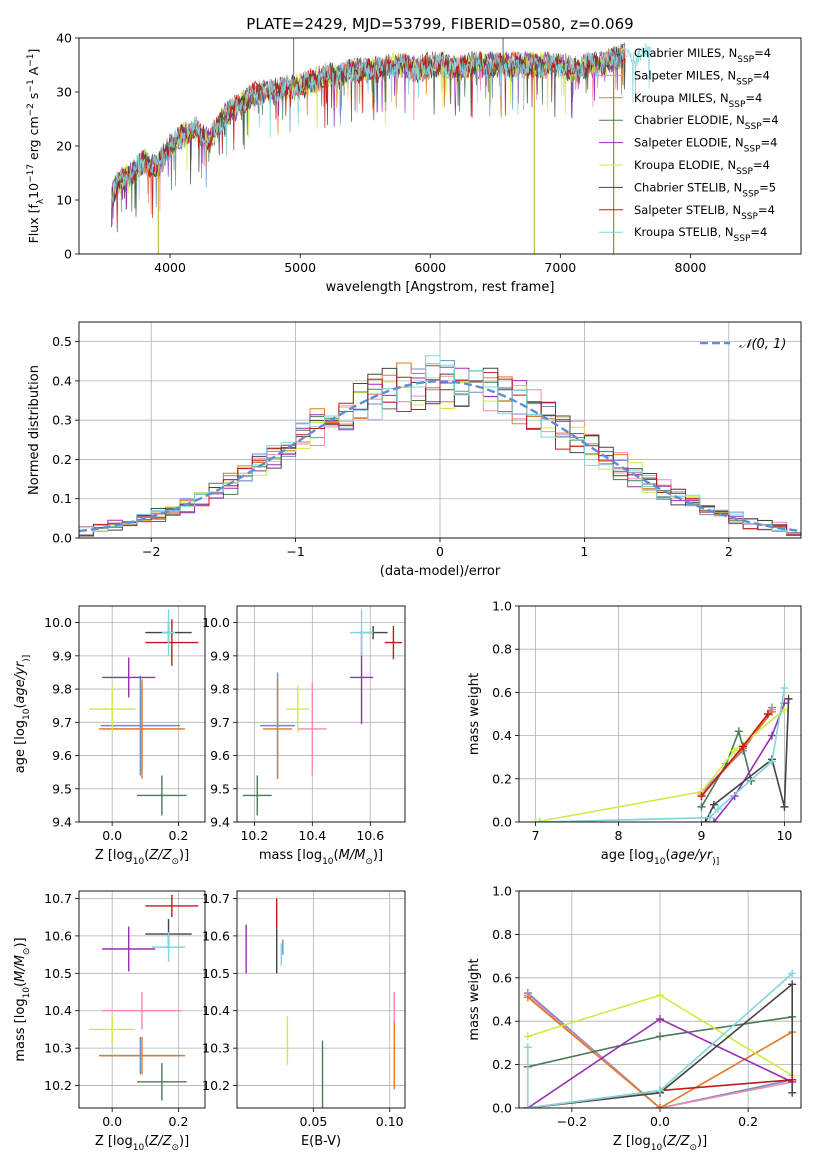  Describe the element at coordinates (62, 498) in the screenshot. I see `y-tick-label: 0.1` at that location.